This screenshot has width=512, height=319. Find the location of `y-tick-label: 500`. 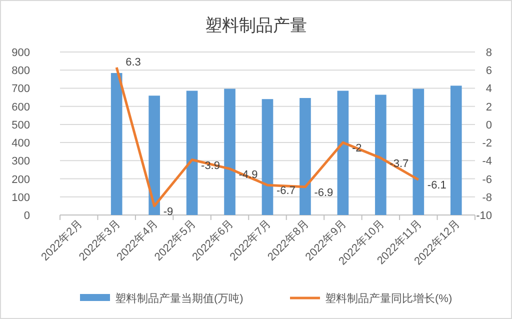

y-tick-label: 500 is located at coordinates (21, 125).